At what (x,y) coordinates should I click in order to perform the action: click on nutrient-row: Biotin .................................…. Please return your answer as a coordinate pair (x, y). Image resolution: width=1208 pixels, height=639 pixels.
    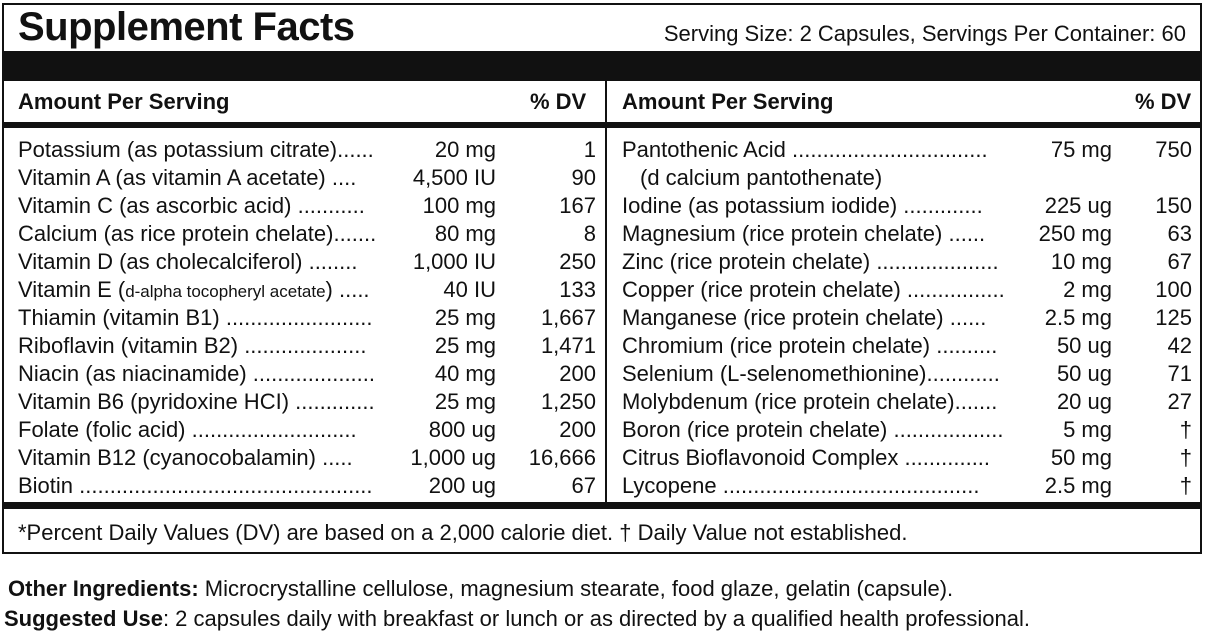
    Looking at the image, I should click on (308, 487).